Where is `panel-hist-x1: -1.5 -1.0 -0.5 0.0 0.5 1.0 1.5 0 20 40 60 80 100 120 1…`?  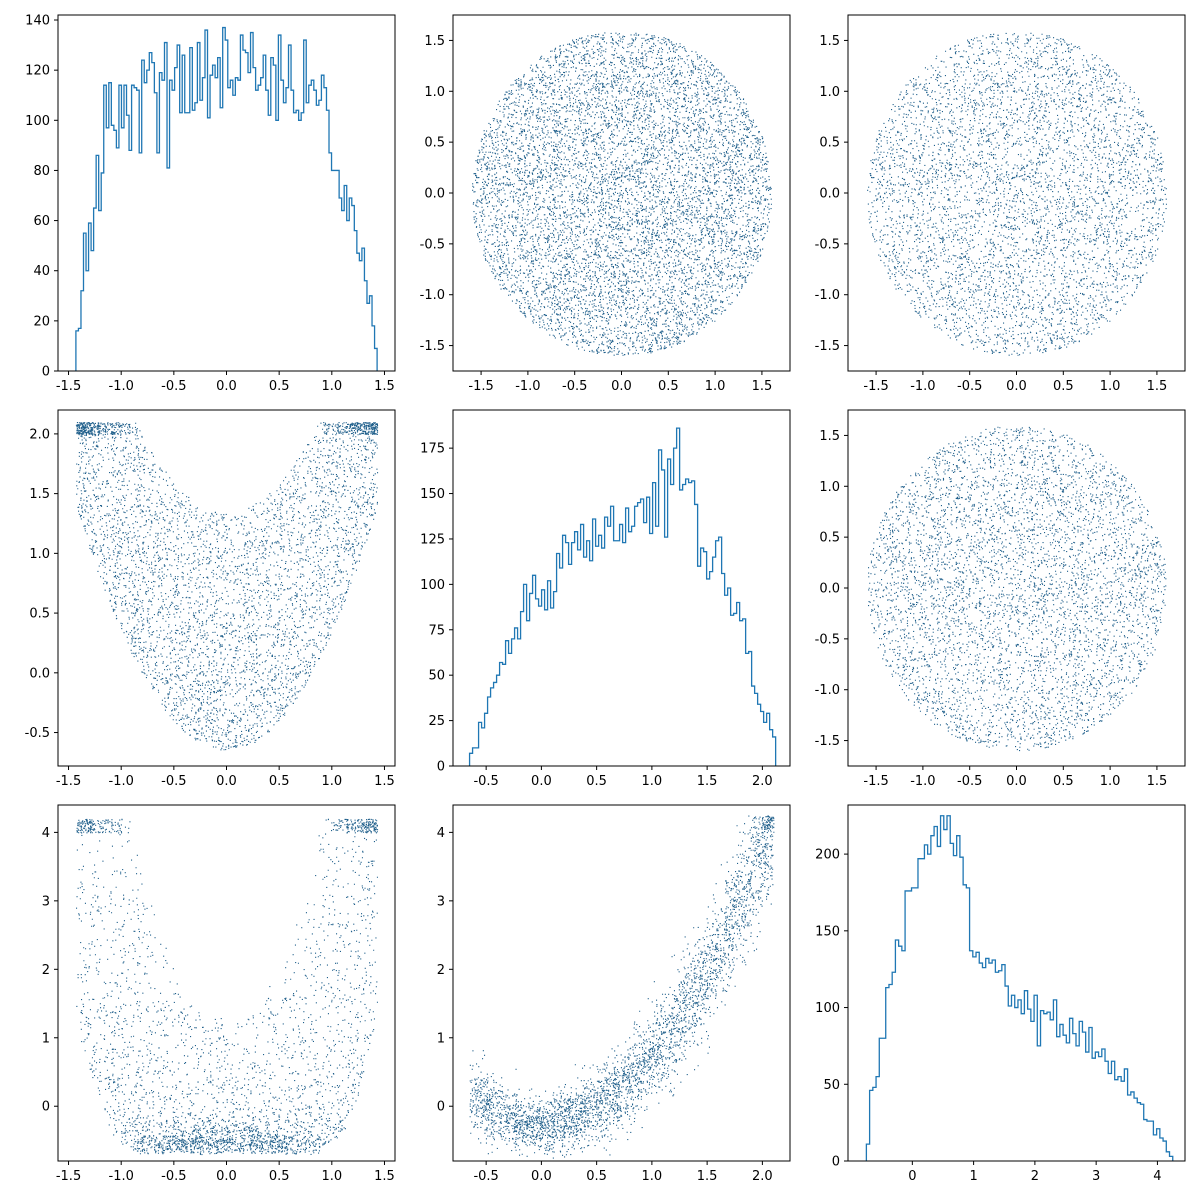 panel-hist-x1: -1.5 -1.0 -0.5 0.0 0.5 1.0 1.5 0 20 40 60 80 100 120 1… is located at coordinates (210, 204).